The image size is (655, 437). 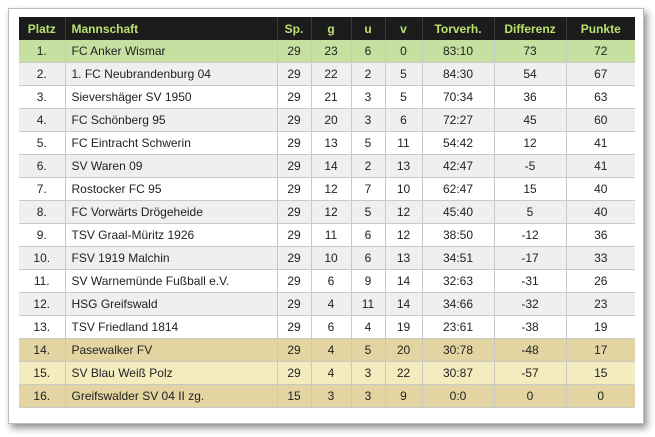 What do you see at coordinates (404, 97) in the screenshot?
I see `cell-lost: 5` at bounding box center [404, 97].